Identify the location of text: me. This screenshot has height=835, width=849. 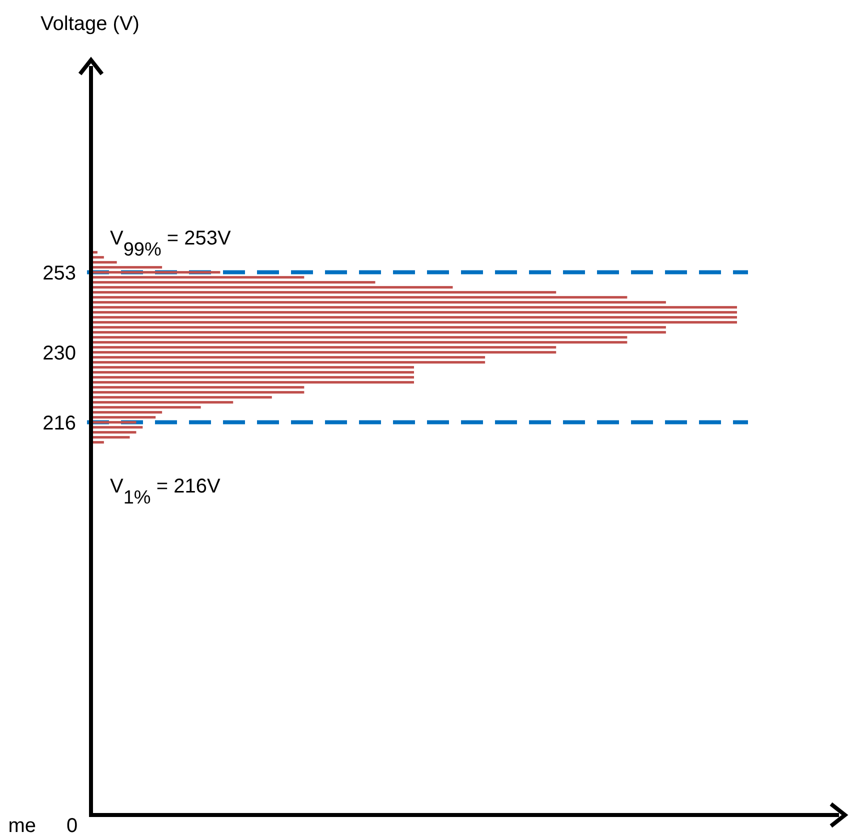
(22, 825).